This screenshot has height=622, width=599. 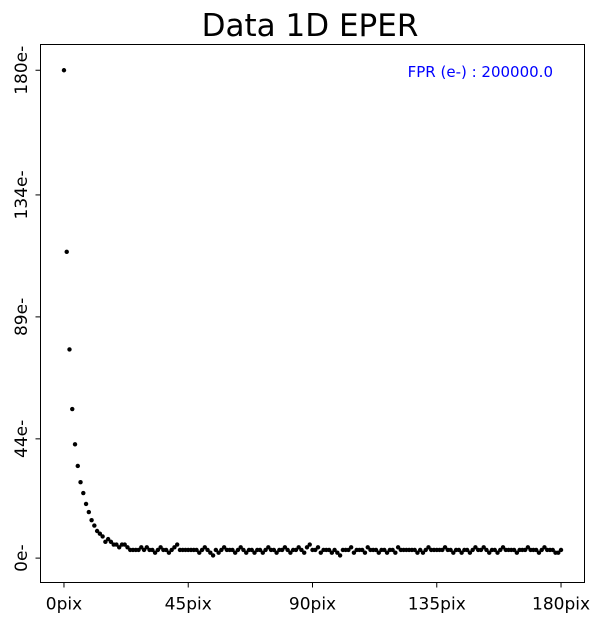 I want to click on x-tick-label: 180pix, so click(x=561, y=605).